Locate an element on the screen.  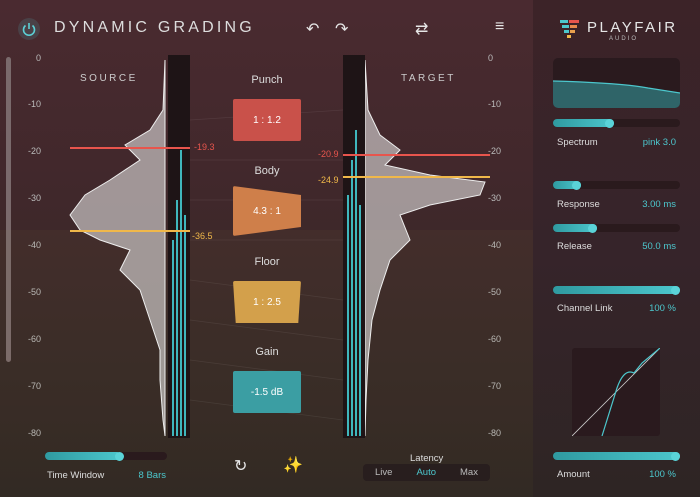
latency-auto: Auto is located at coordinates (426, 472).